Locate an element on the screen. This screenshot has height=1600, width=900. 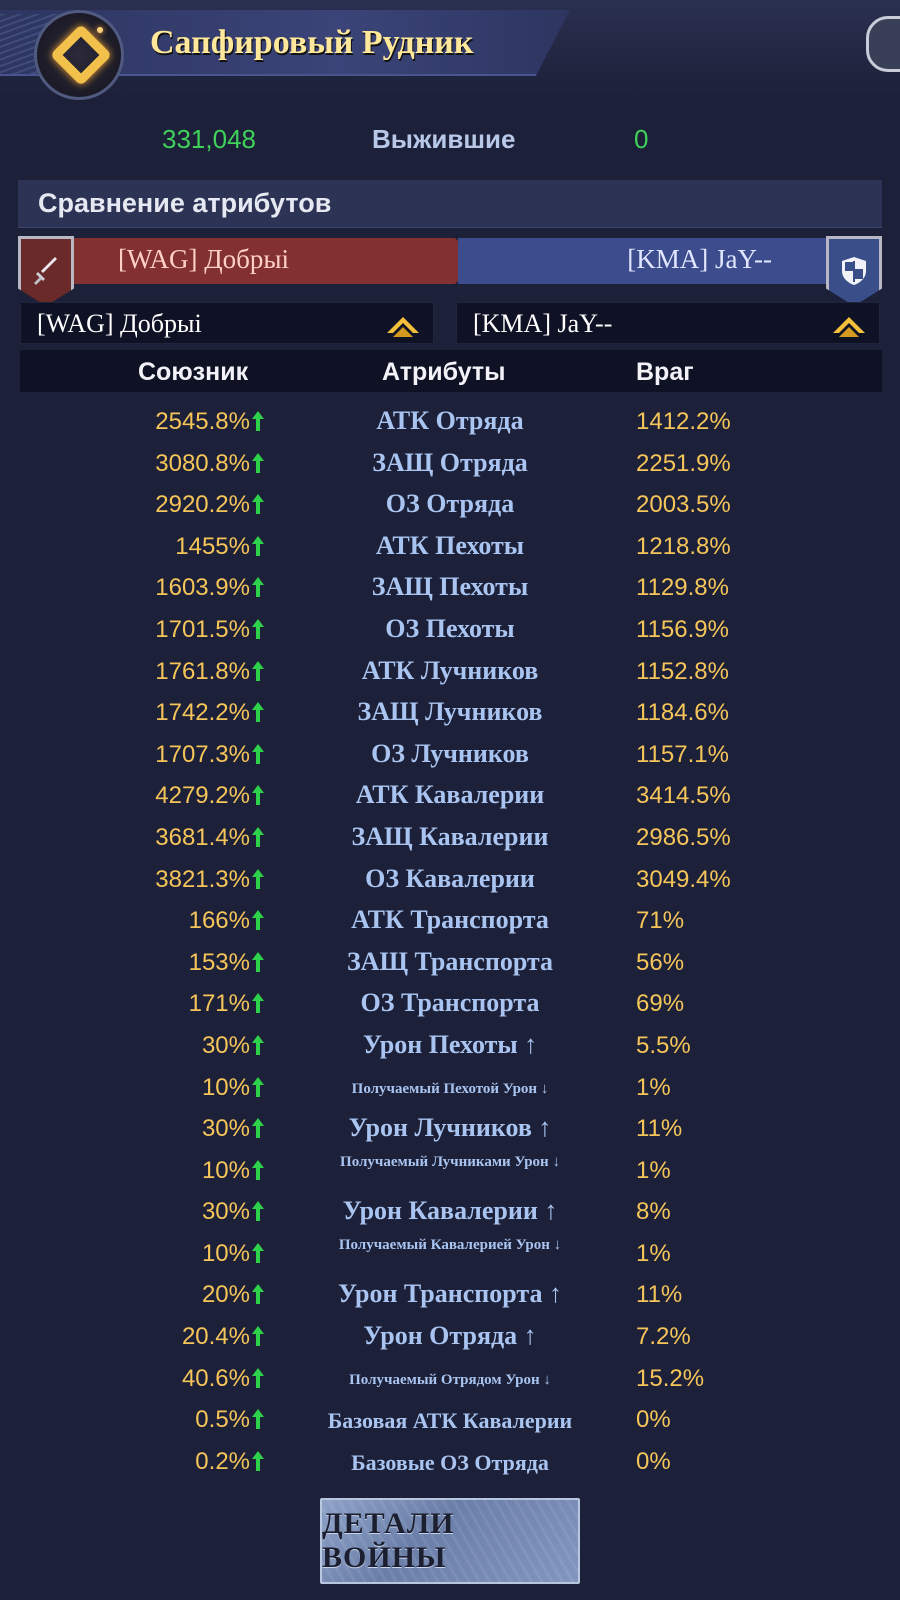
attribute-name: ОЗ Лучников is located at coordinates (450, 753).